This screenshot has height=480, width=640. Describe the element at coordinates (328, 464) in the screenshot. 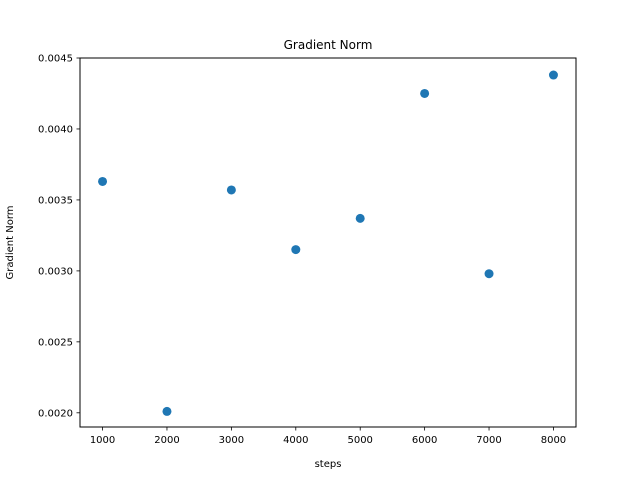

I see `x-axis-label: steps` at that location.